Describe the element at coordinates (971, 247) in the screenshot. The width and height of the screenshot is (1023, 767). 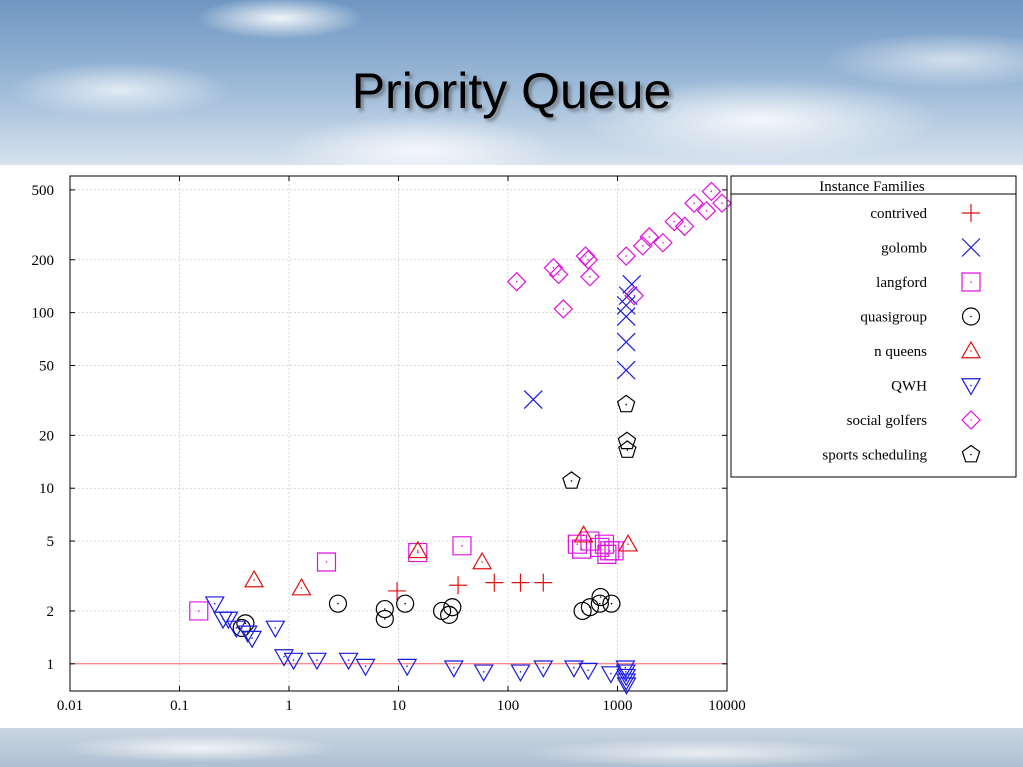
I see `legend-marker-golomb` at that location.